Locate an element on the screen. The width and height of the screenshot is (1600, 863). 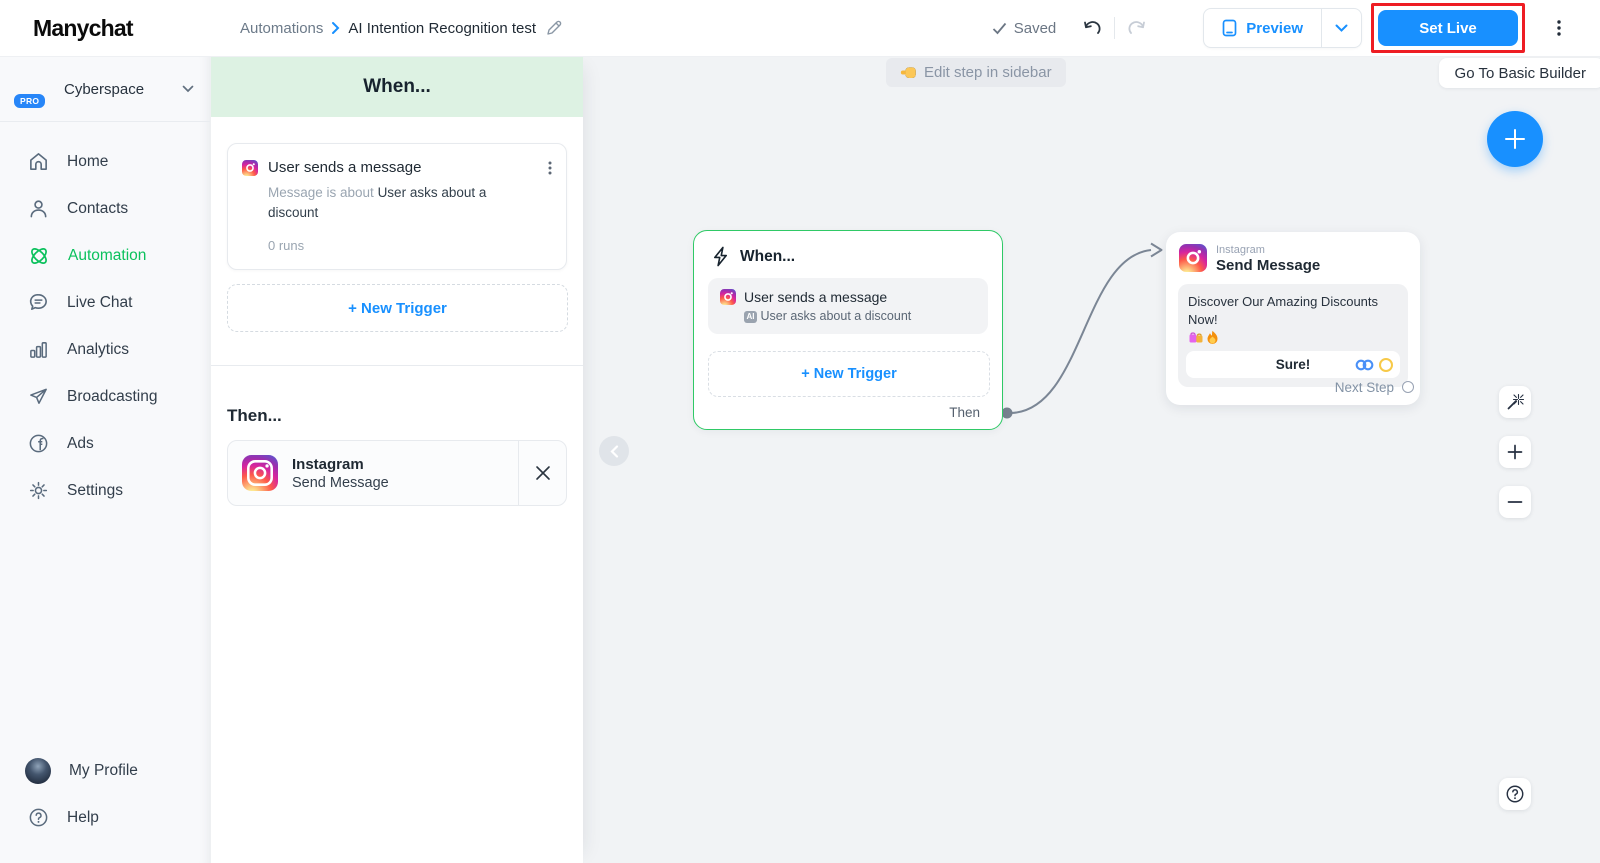
send-node-head: Instagram Send Message is located at coordinates (1293, 253).